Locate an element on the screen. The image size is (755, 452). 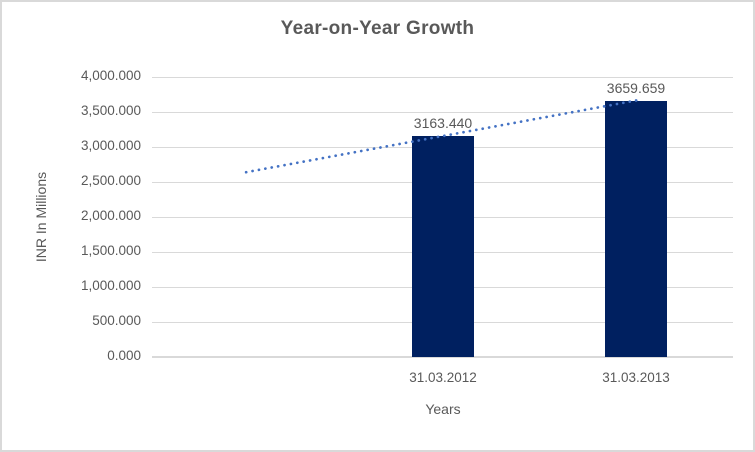
y-tick-label: 500.000 is located at coordinates (116, 320).